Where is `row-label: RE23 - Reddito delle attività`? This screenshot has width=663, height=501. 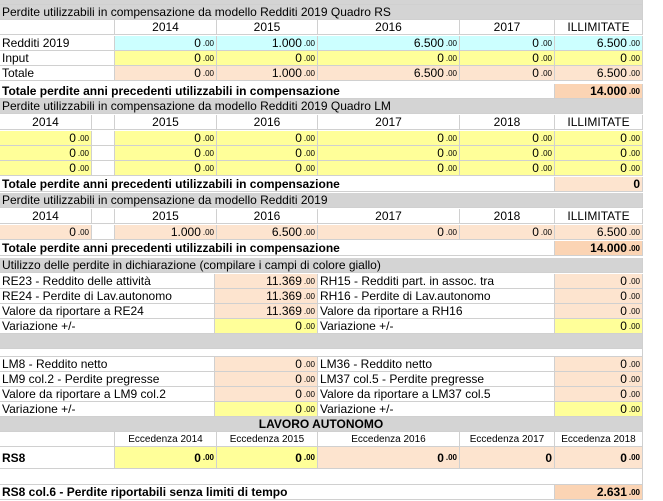 row-label: RE23 - Reddito delle attività is located at coordinates (107, 281).